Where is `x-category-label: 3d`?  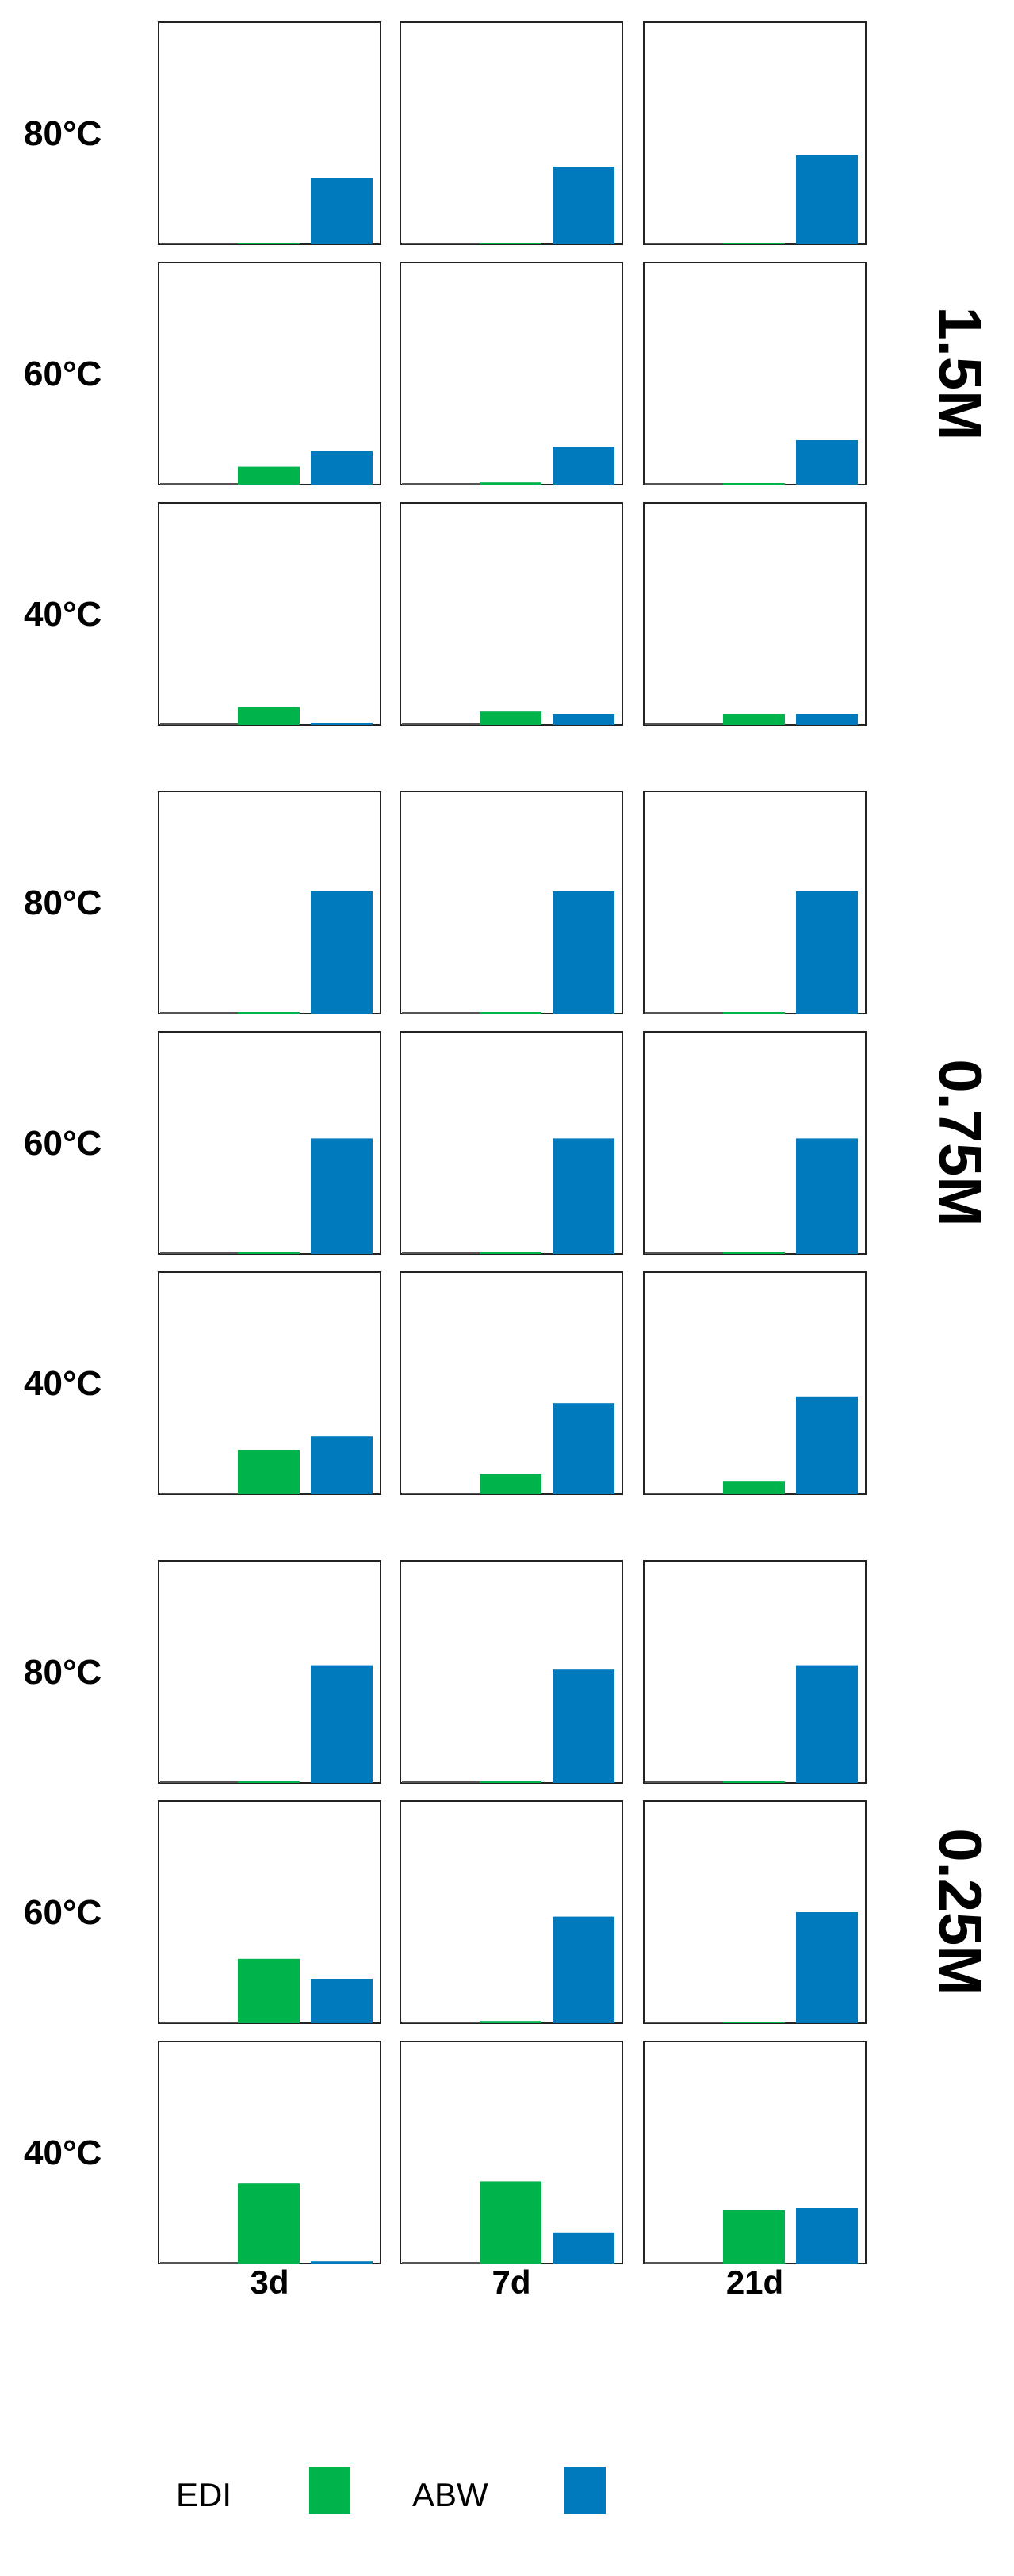
x-category-label: 3d is located at coordinates (269, 2283).